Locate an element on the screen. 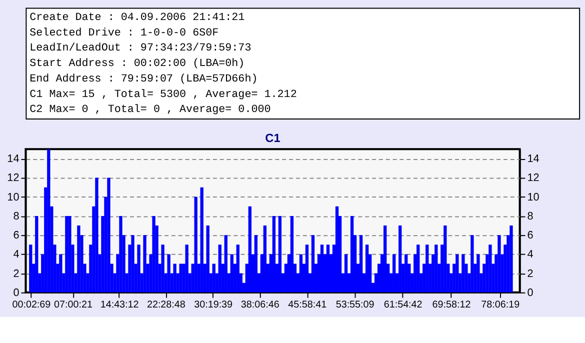  text: LeadIn/LeadOut : 97:34:23/79:59:73 is located at coordinates (141, 48).